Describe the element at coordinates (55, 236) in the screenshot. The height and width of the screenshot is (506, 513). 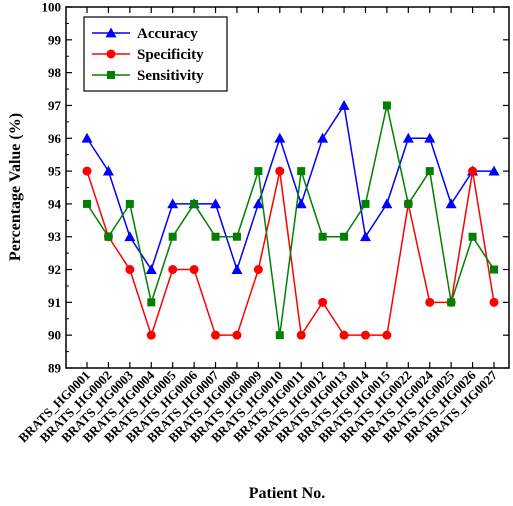
I see `y-tick-label: 93` at that location.